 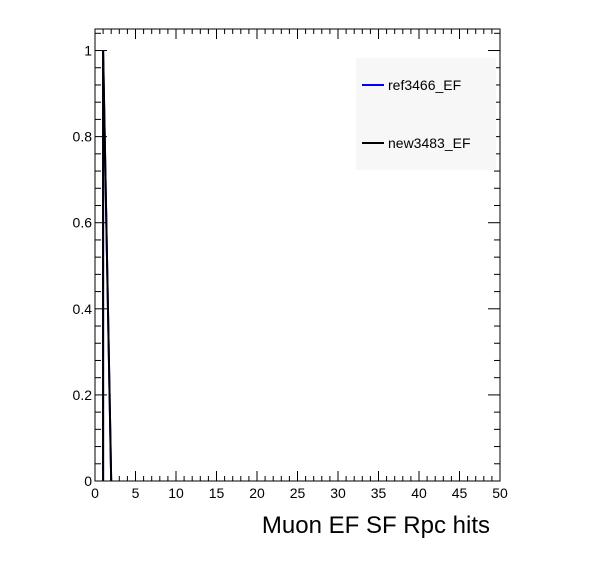 I want to click on legend-label-ref: ref3466_EF, so click(x=424, y=85).